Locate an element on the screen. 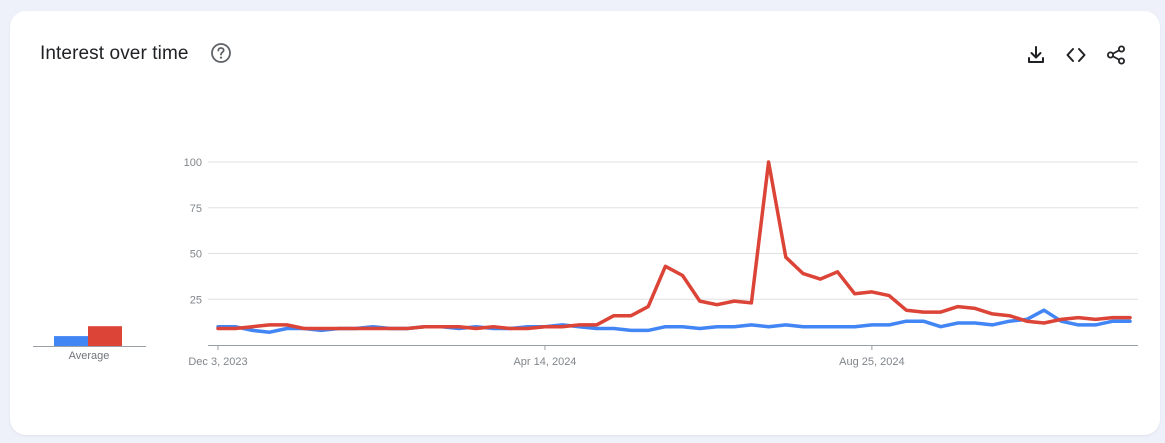 This screenshot has width=1165, height=443. y-tick-label: 100 is located at coordinates (193, 163).